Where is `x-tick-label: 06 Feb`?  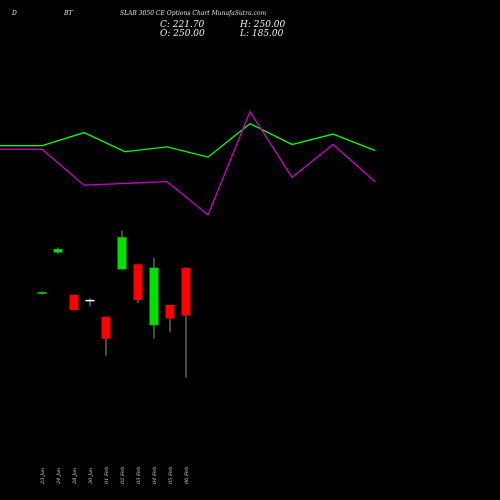
x-tick-label: 06 Feb is located at coordinates (187, 475).